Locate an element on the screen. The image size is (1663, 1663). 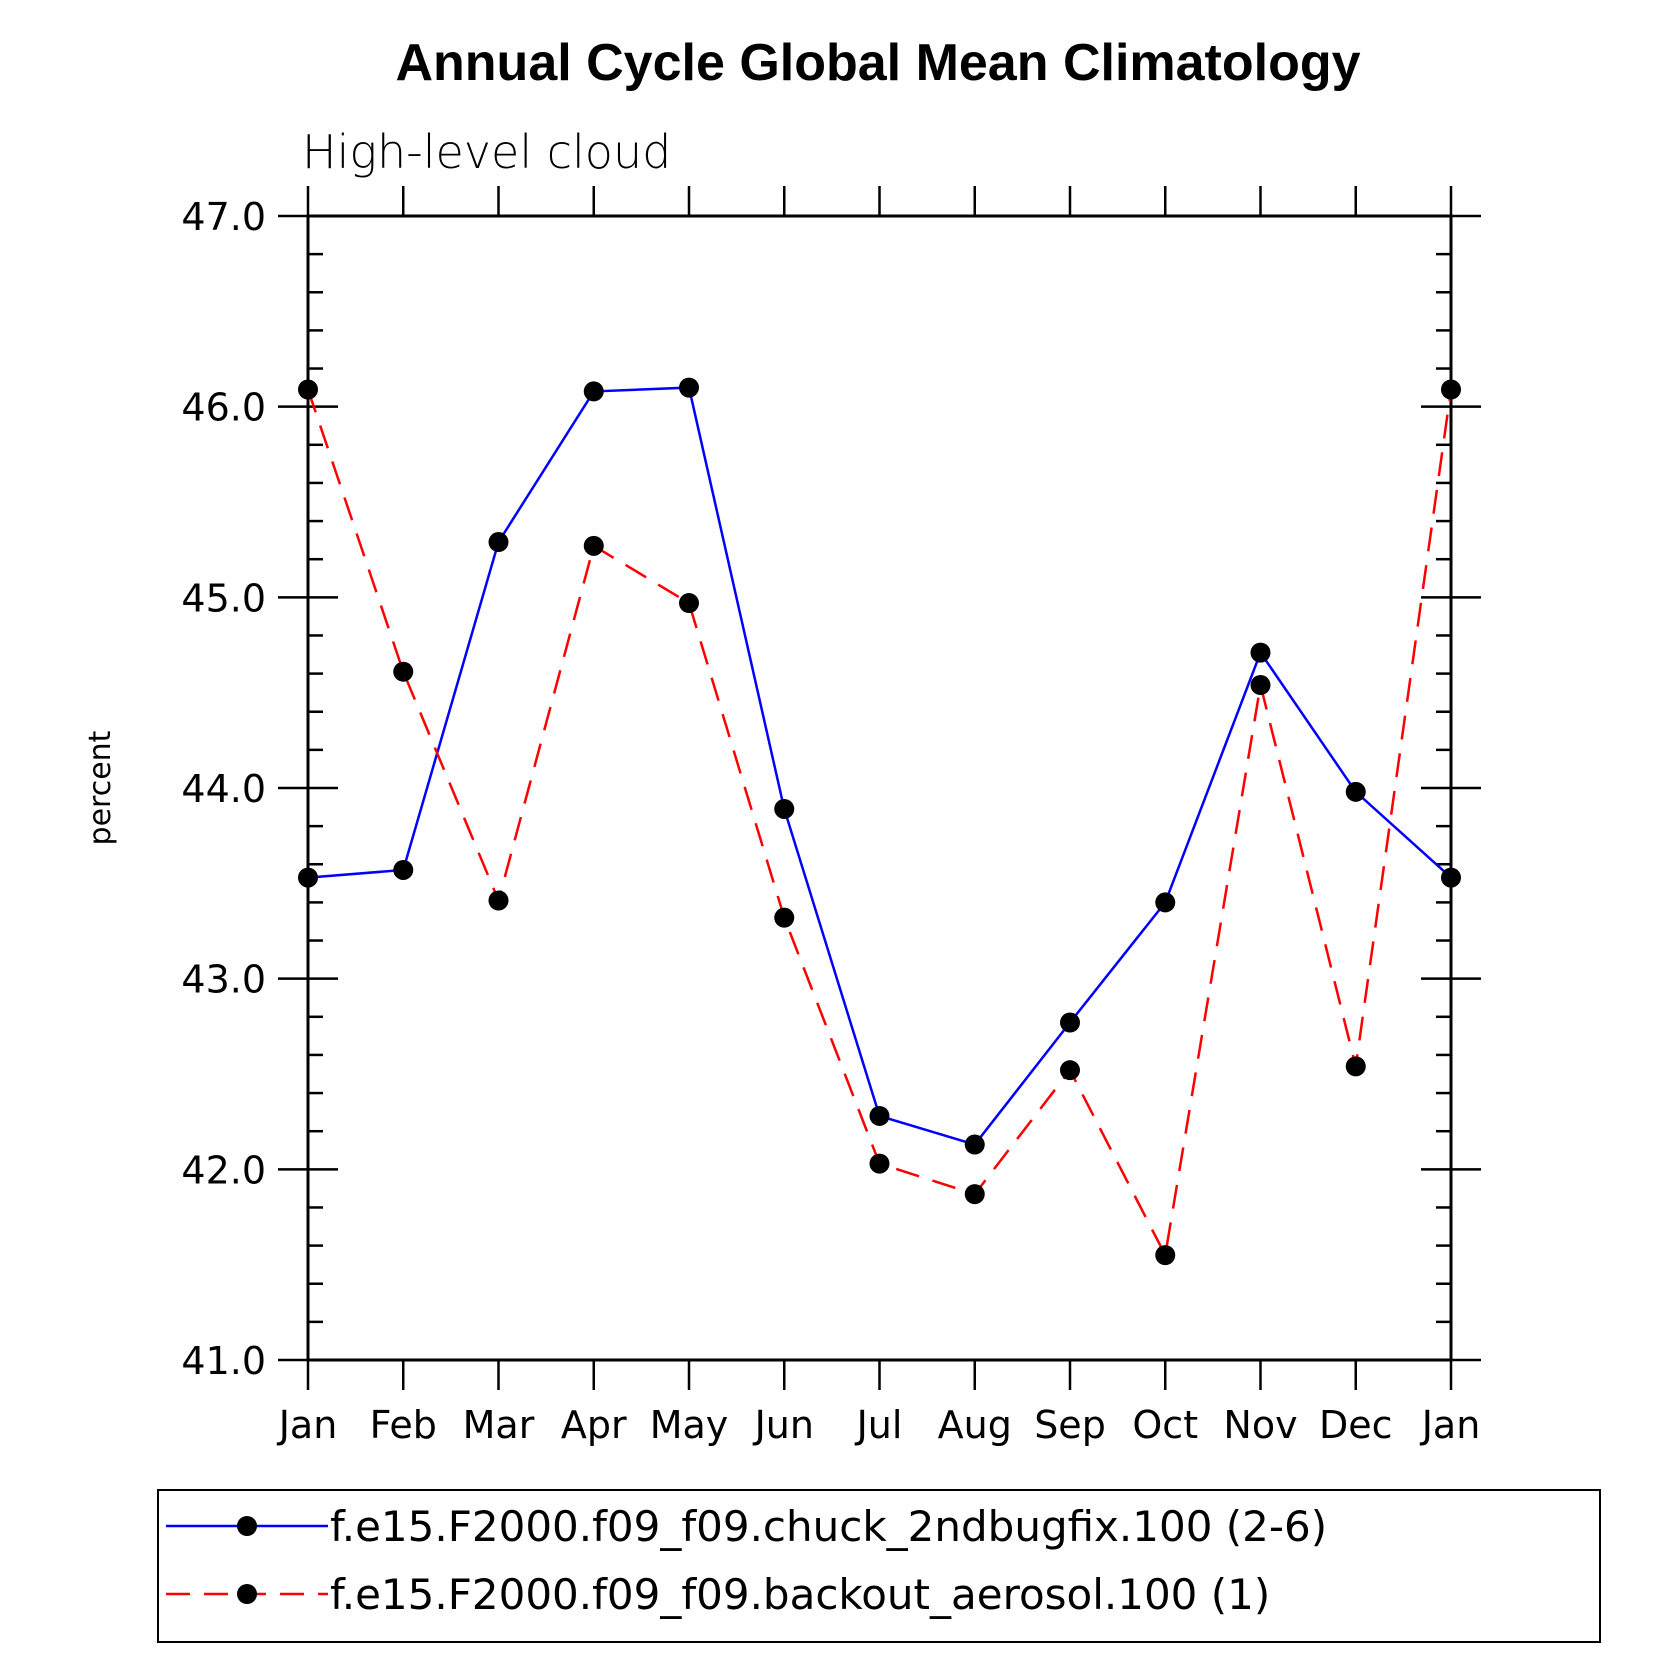
x-tick-label: Jun is located at coordinates (783, 1425).